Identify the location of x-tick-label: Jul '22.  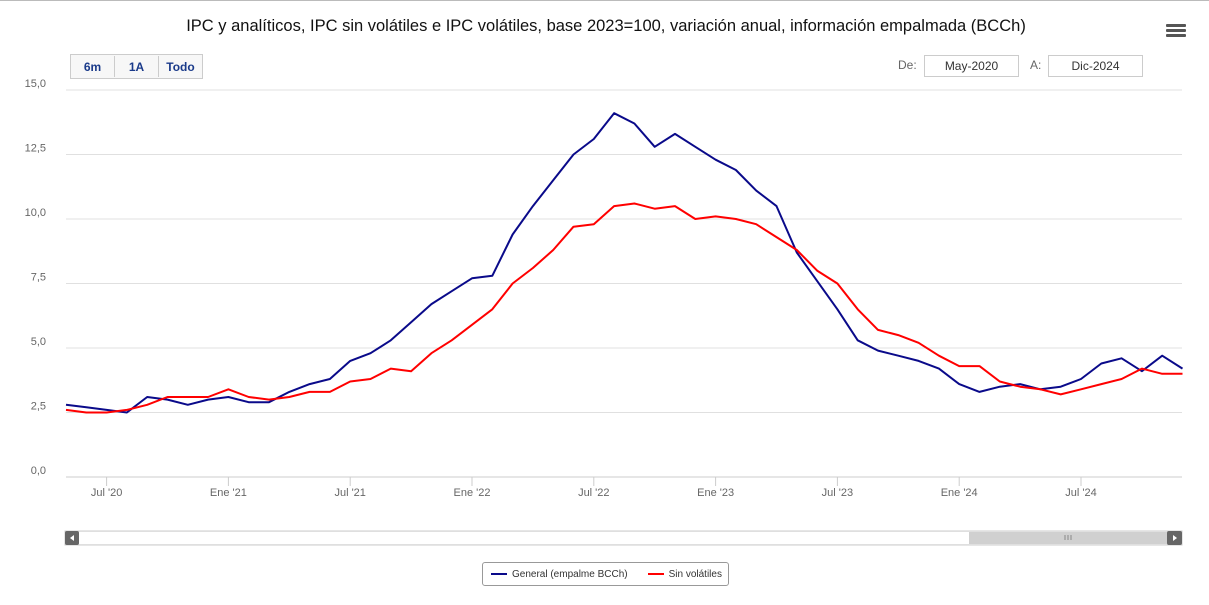
(593, 493).